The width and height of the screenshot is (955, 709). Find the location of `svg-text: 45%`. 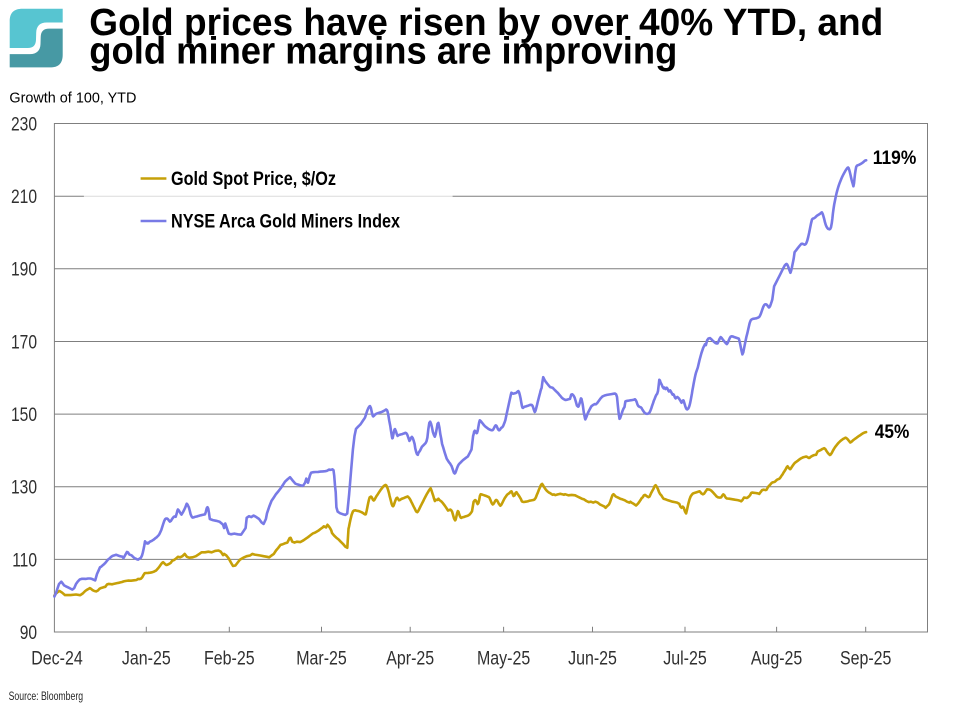

svg-text: 45% is located at coordinates (892, 432).